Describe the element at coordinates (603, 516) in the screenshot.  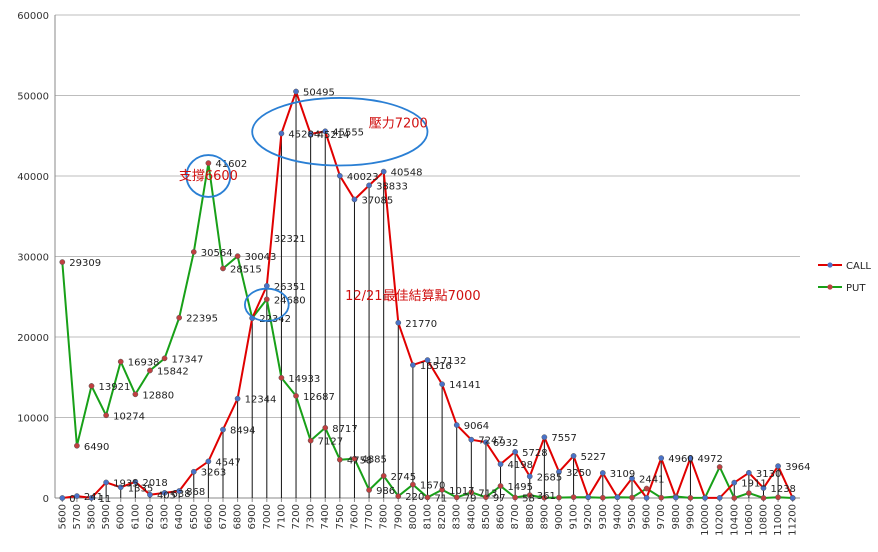
I see `x-tick-label: 9300` at that location.